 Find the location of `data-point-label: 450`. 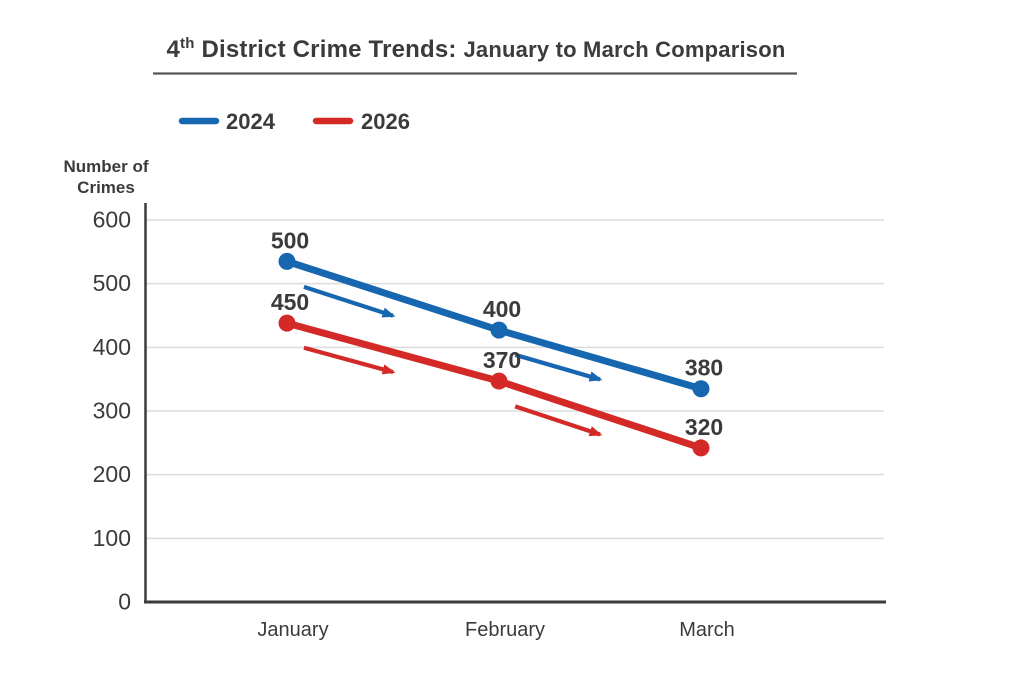

data-point-label: 450 is located at coordinates (290, 302).